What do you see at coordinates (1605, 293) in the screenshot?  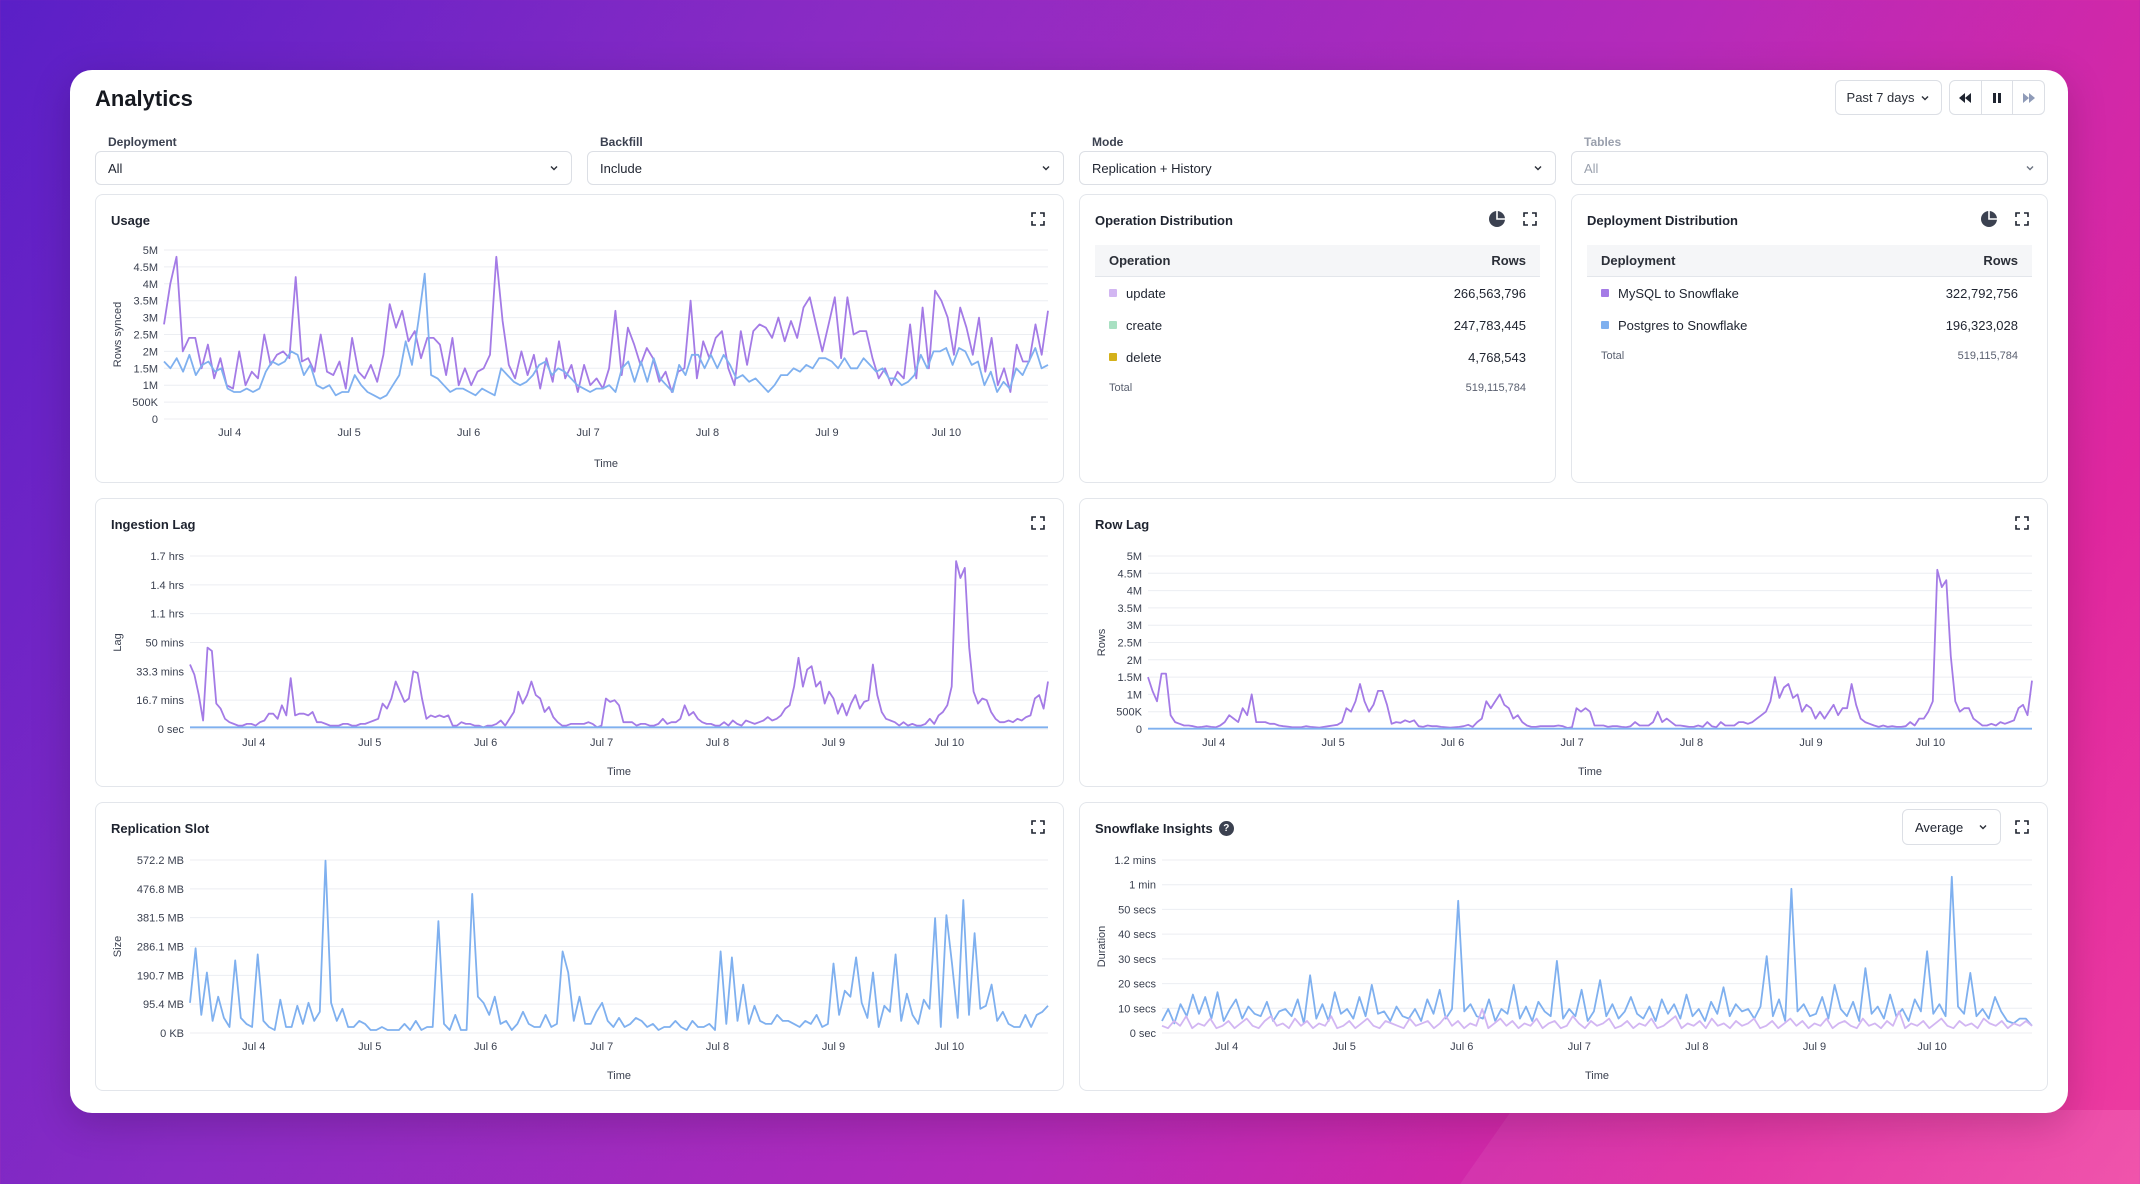 I see `mysql-swatch` at bounding box center [1605, 293].